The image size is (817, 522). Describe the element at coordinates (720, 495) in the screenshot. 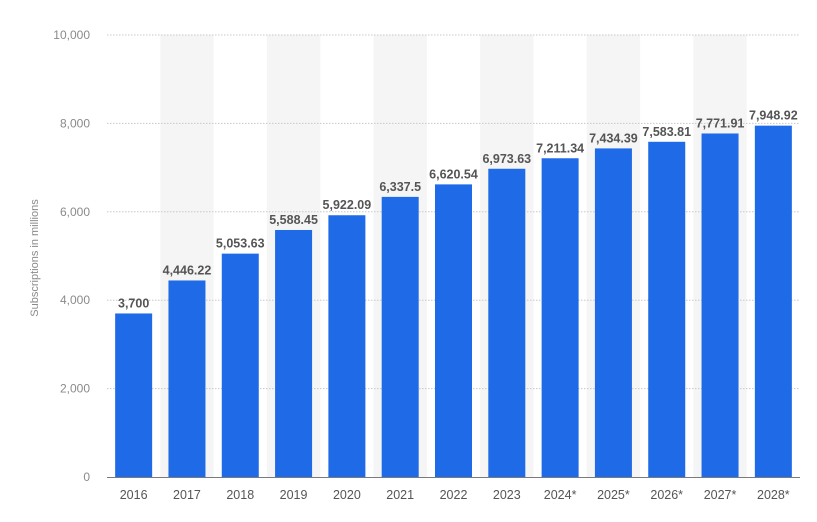

I see `x-tick-label: 2027*` at that location.